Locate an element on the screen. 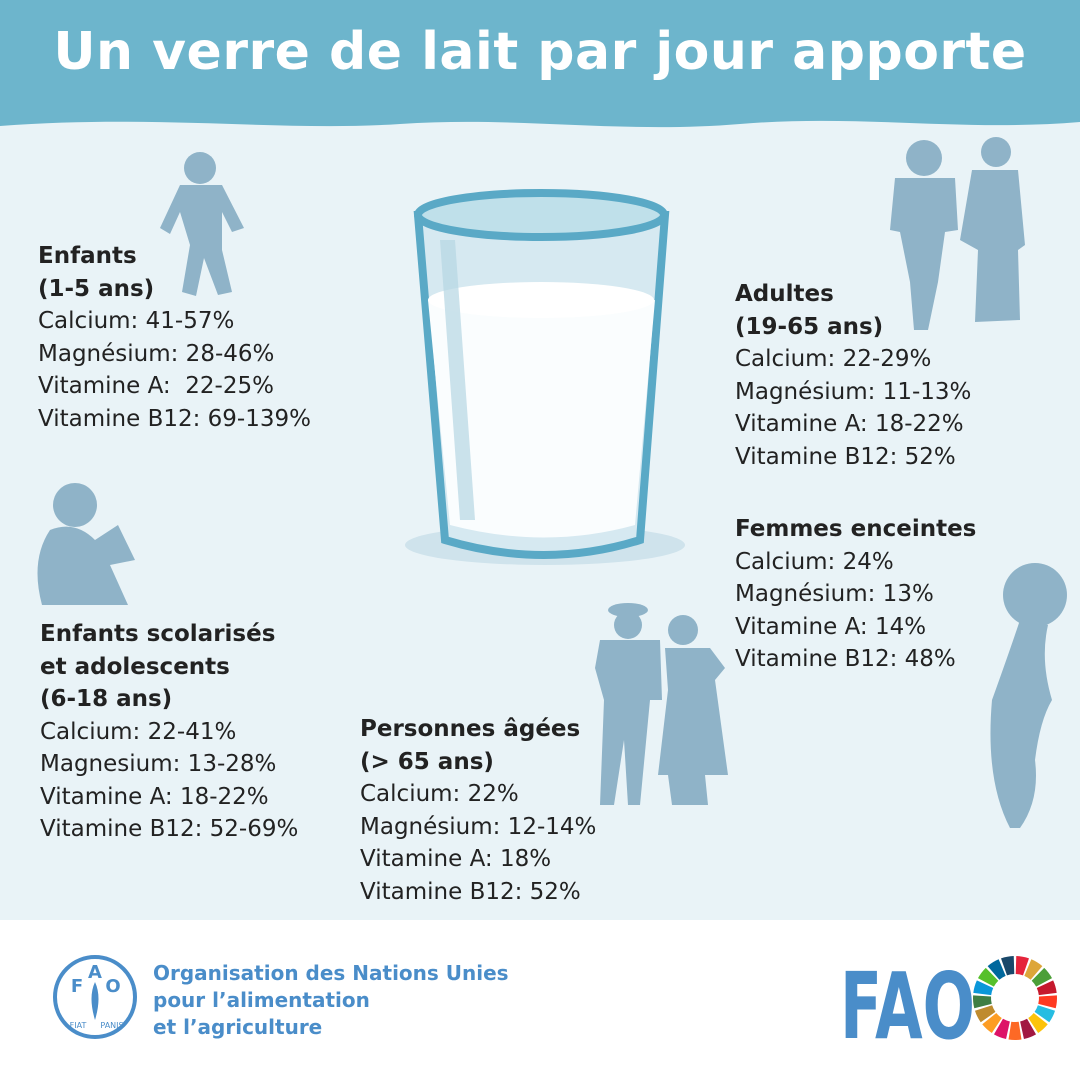 The image size is (1080, 1080). nutrient: Calcium: 22% is located at coordinates (439, 794).